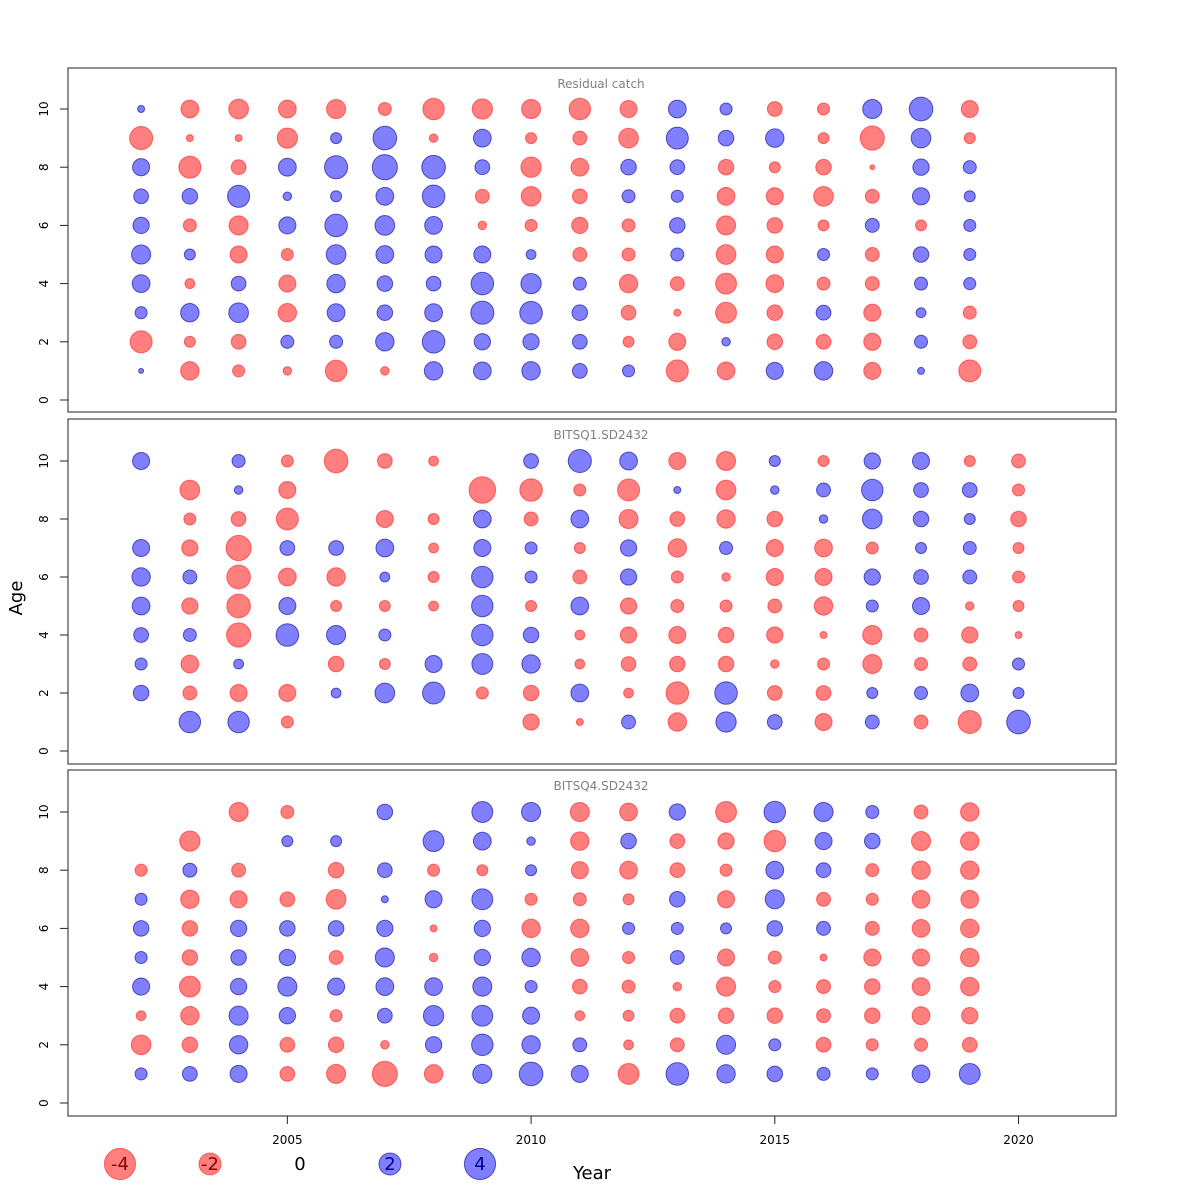  What do you see at coordinates (479, 1164) in the screenshot?
I see `legend-label: 4` at bounding box center [479, 1164].